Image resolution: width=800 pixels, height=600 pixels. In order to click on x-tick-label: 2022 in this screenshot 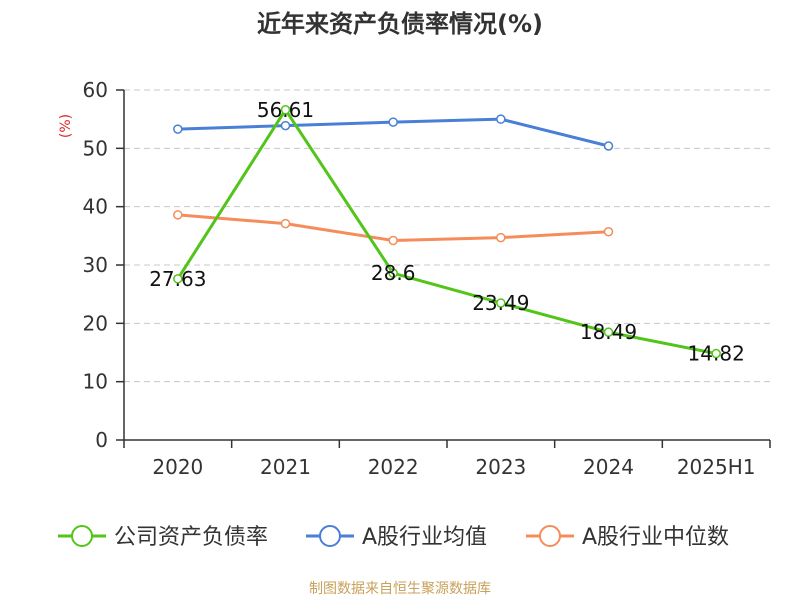, I will do `click(393, 467)`.